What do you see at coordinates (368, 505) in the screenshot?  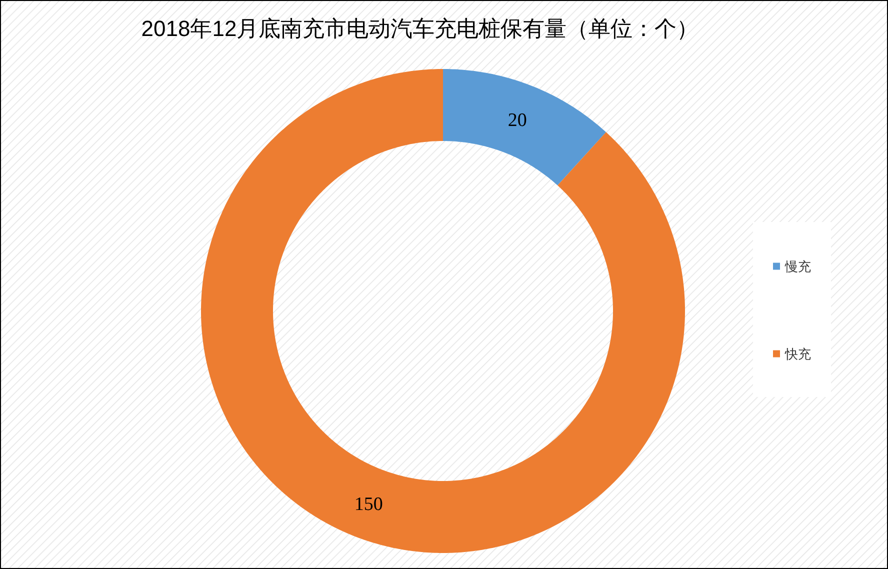 I see `data-label: 150` at bounding box center [368, 505].